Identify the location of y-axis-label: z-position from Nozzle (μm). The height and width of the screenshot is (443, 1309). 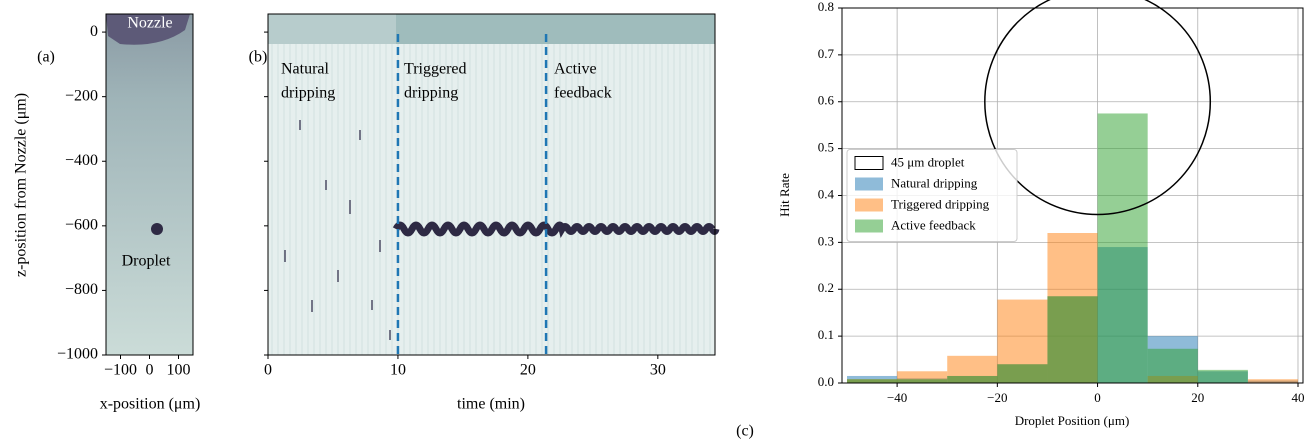
(21, 185).